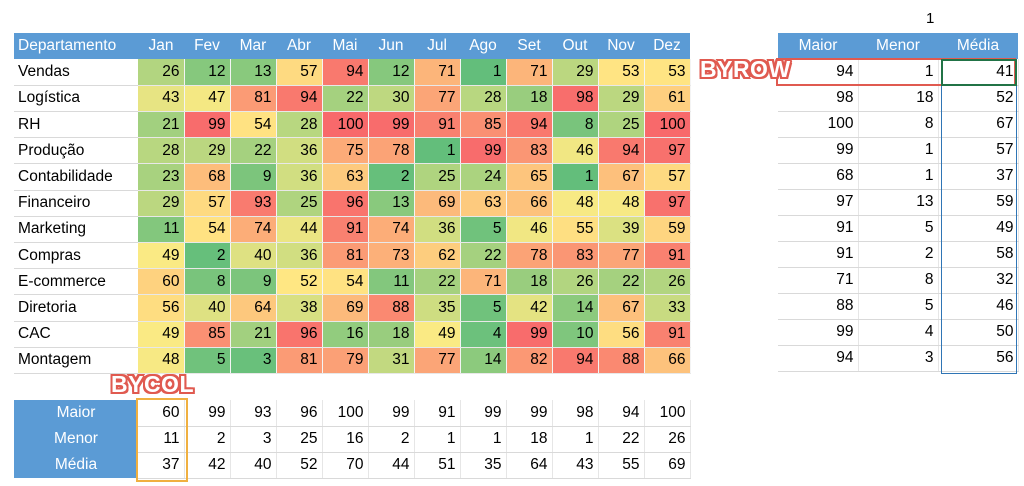  Describe the element at coordinates (575, 99) in the screenshot. I see `heatmap-cell: 98` at that location.